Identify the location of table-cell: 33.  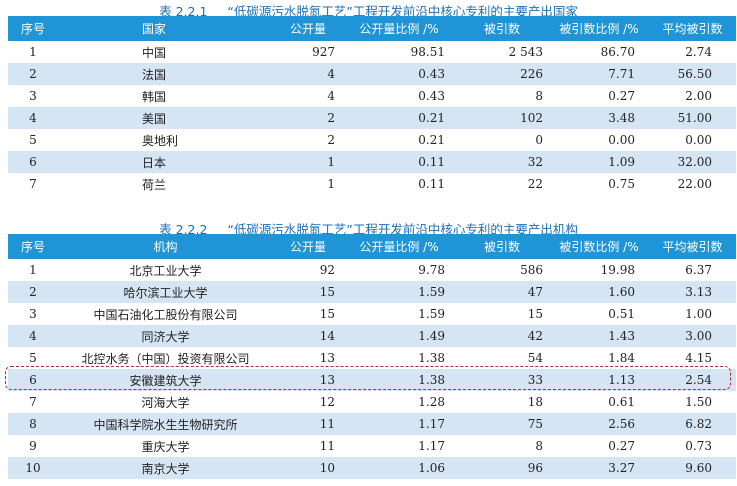
(502, 380).